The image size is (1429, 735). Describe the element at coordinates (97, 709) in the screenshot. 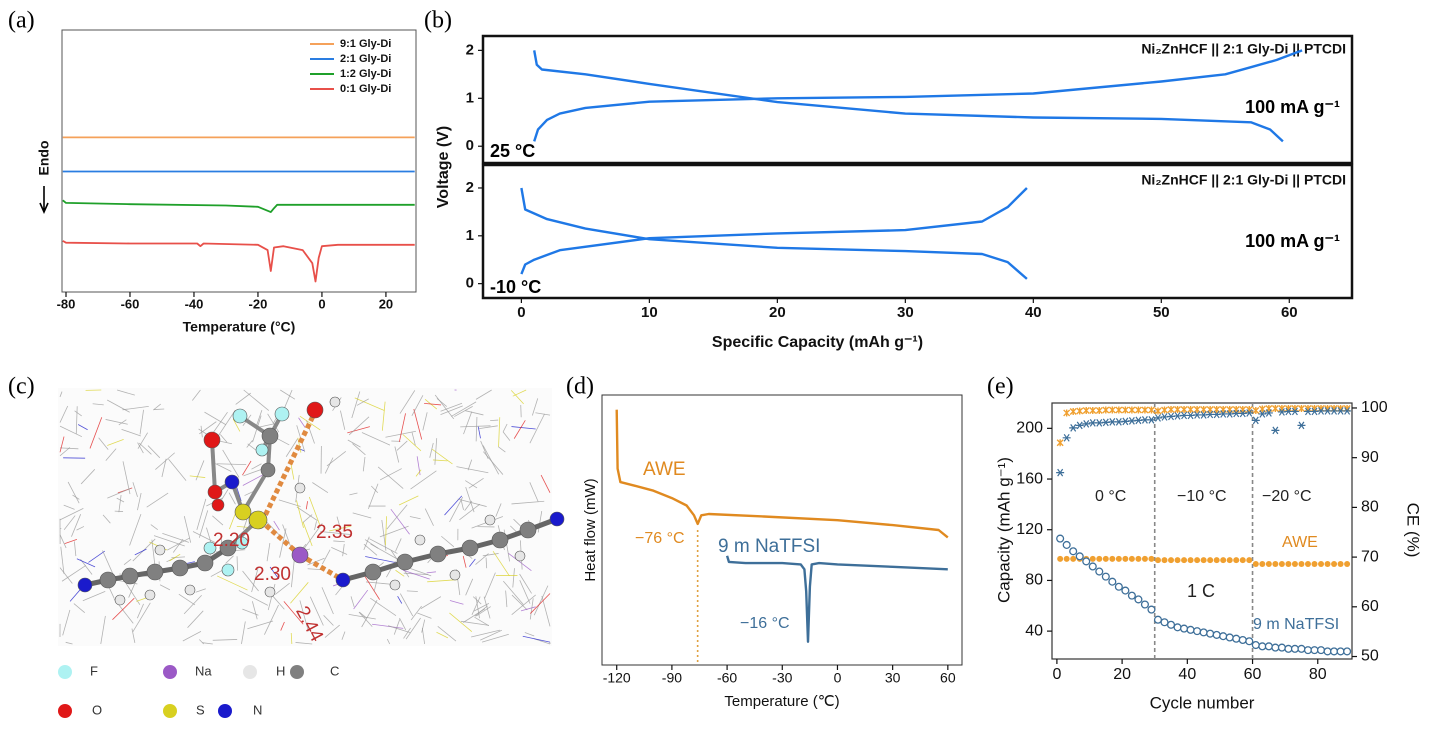

I see `legend-label: O` at that location.